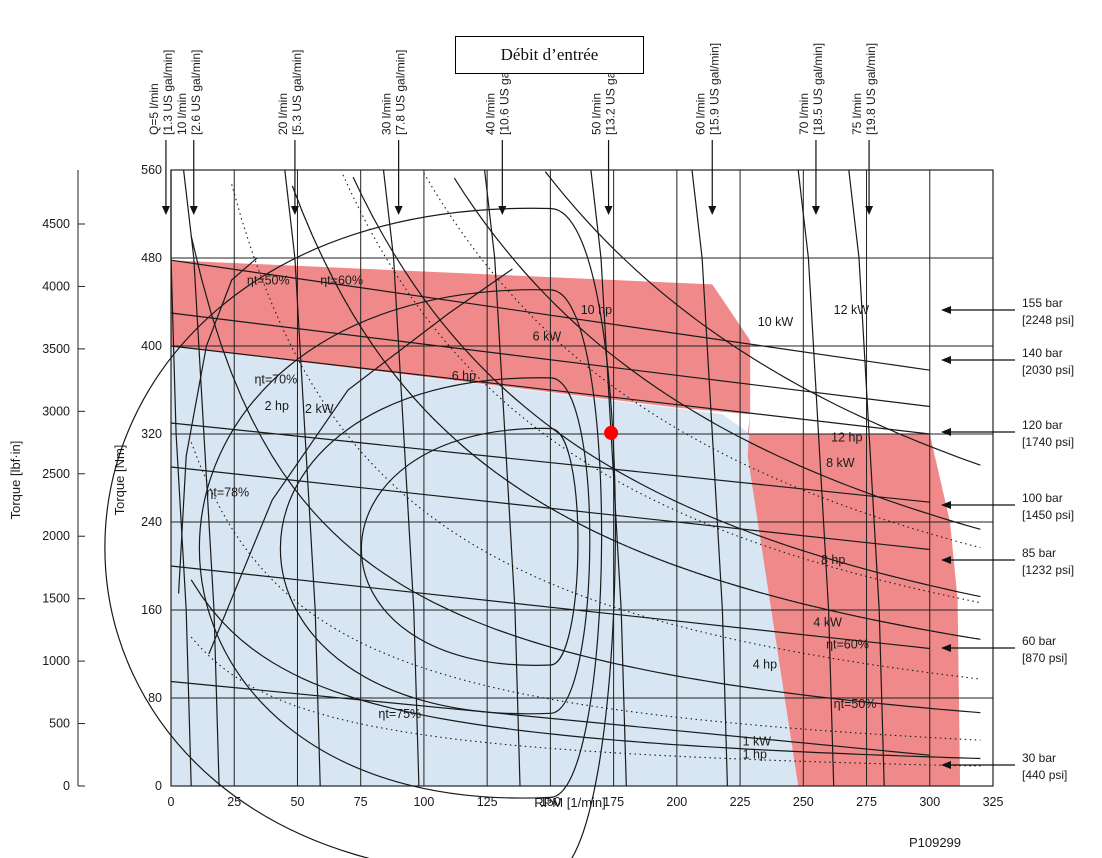 The height and width of the screenshot is (858, 1102). I want to click on pressure-label-sub-2: [1740 psi], so click(1048, 442).